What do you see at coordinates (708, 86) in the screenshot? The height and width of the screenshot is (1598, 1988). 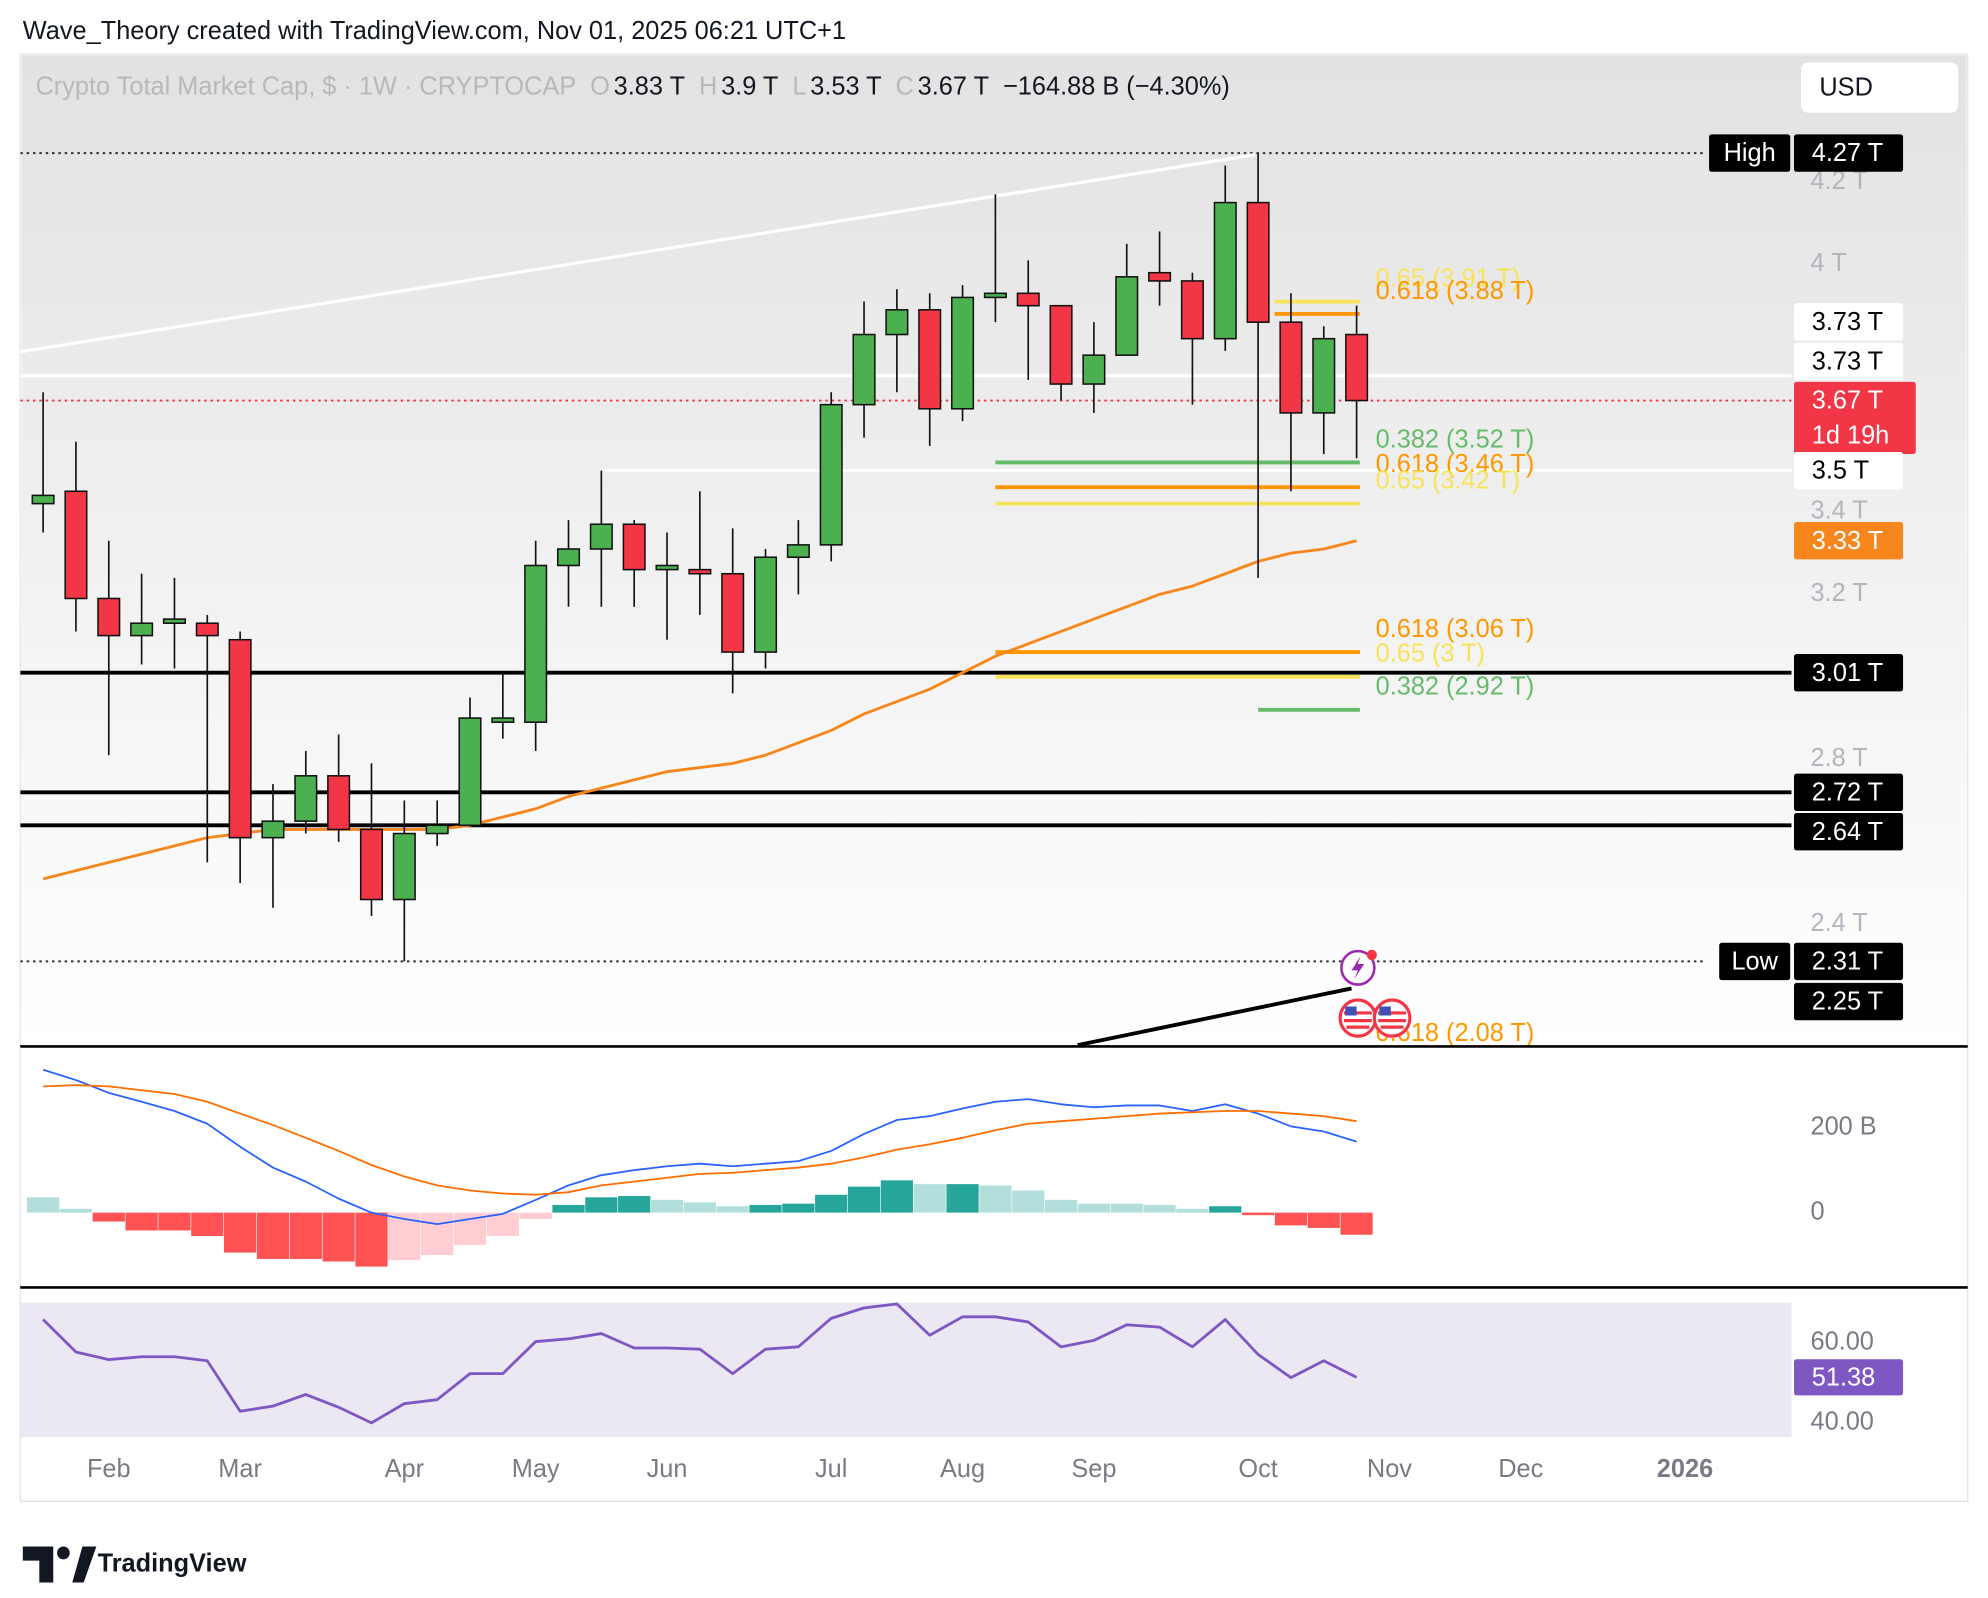 I see `legend-key: H` at bounding box center [708, 86].